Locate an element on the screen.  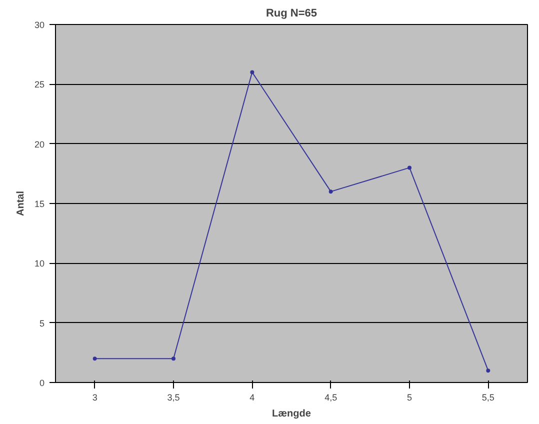
y-tick-label: 0 is located at coordinates (42, 383).